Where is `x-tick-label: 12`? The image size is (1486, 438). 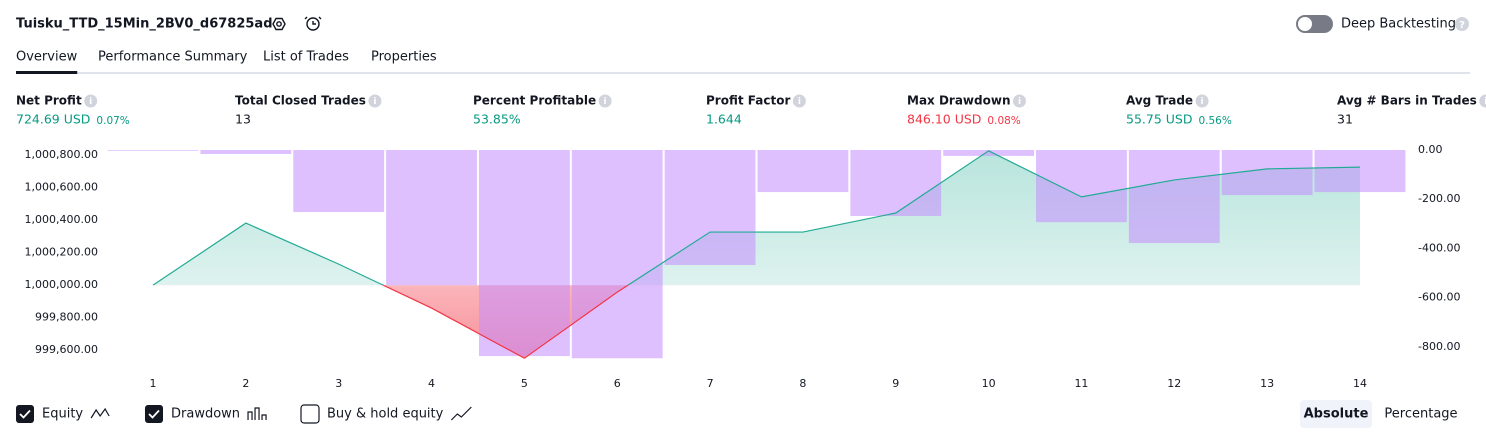
x-tick-label: 12 is located at coordinates (1174, 383).